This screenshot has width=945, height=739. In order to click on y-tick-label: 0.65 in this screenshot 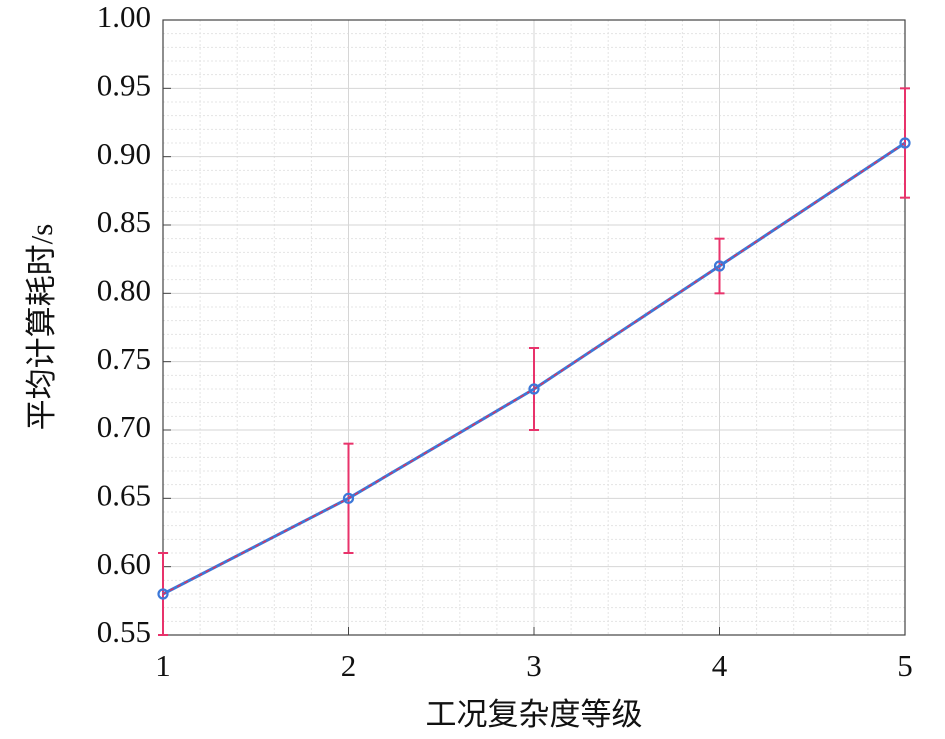, I will do `click(124, 494)`.